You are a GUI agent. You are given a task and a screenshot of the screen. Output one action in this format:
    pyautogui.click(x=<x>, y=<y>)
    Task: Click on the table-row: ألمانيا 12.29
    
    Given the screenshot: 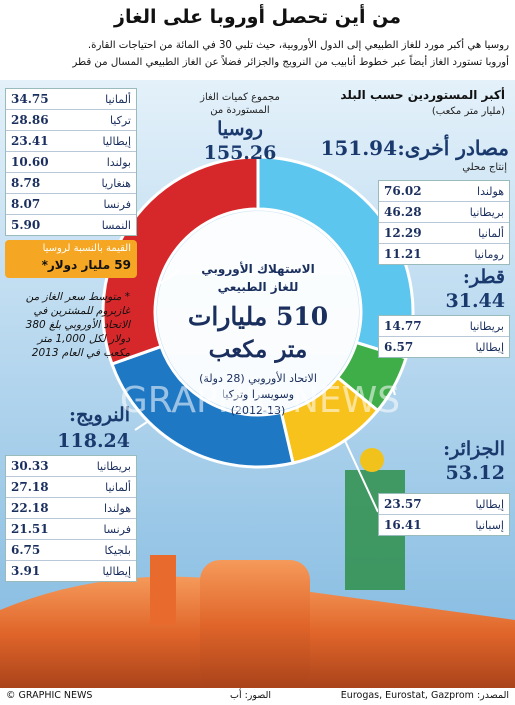 What is the action you would take?
    pyautogui.click(x=444, y=233)
    